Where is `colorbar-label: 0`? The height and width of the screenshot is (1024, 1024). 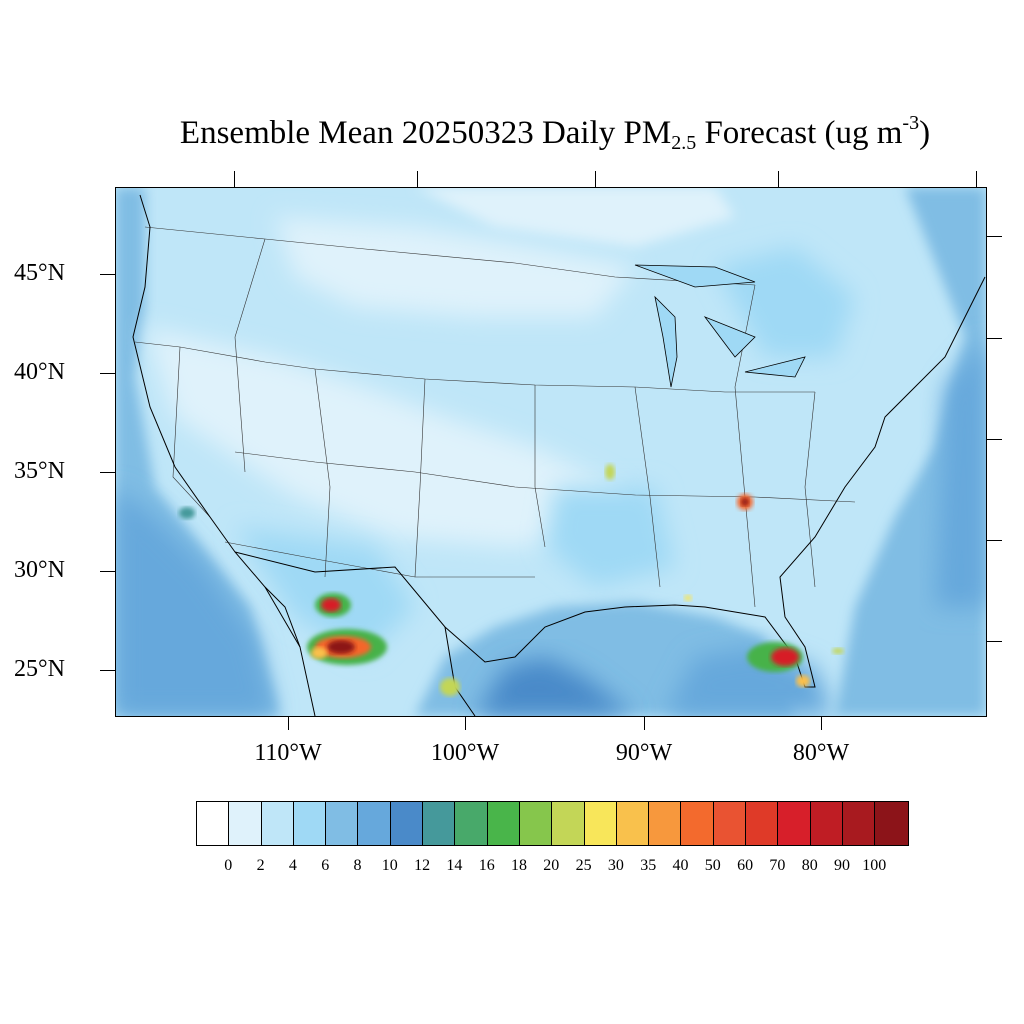
colorbar-label: 0 is located at coordinates (228, 865).